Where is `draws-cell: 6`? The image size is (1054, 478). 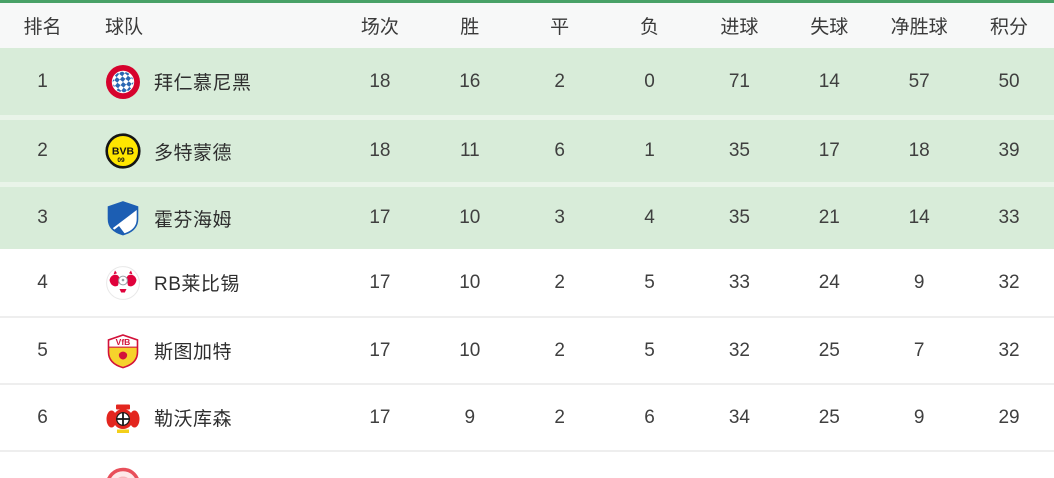 draws-cell: 6 is located at coordinates (559, 150).